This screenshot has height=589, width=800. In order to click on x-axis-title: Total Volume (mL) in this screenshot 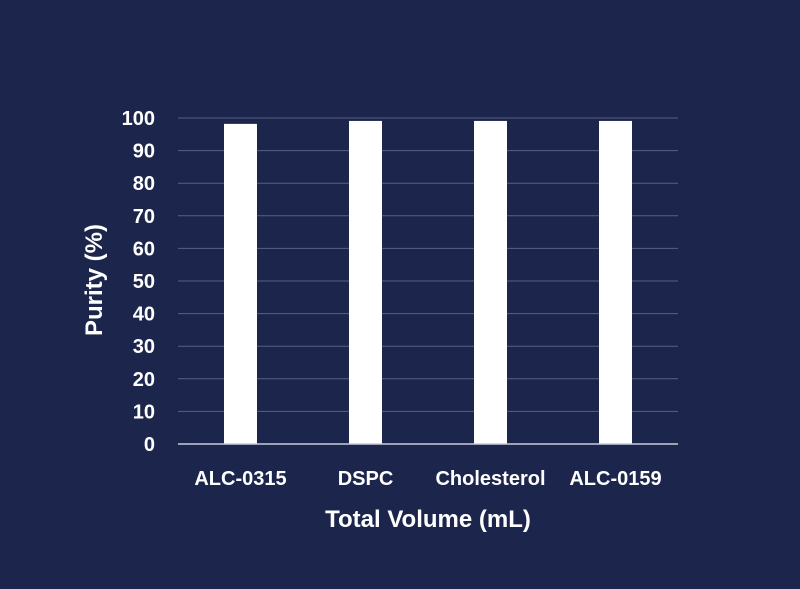, I will do `click(428, 519)`.